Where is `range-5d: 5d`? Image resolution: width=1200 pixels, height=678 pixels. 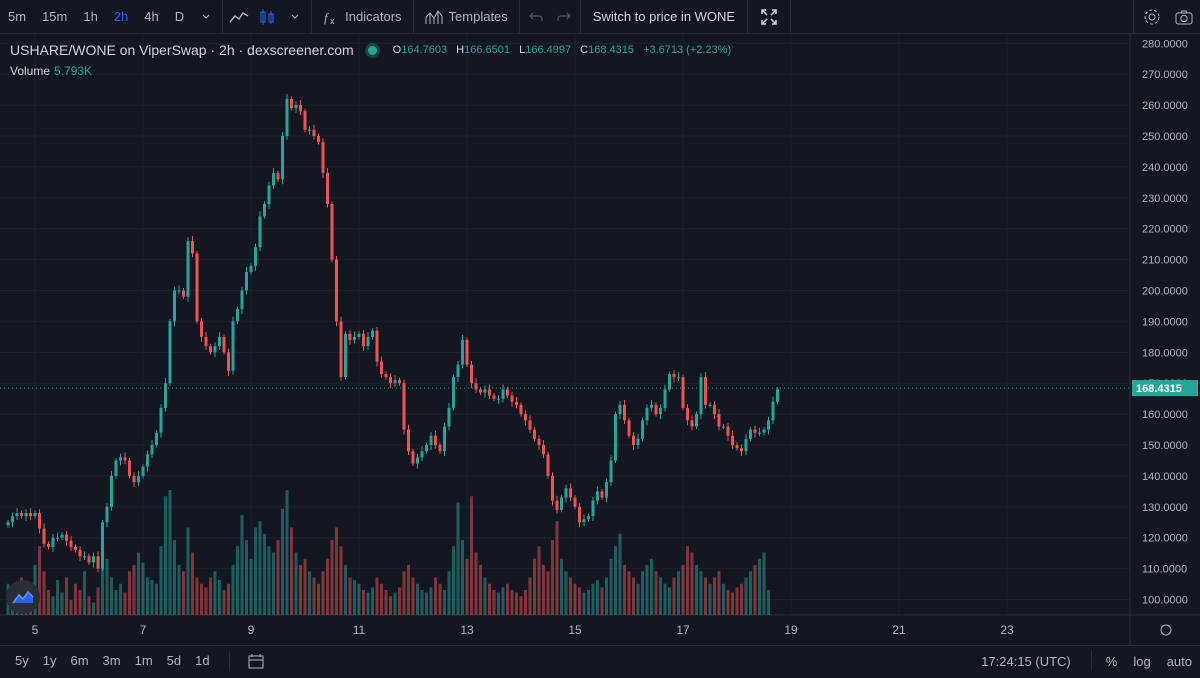 range-5d: 5d is located at coordinates (174, 660).